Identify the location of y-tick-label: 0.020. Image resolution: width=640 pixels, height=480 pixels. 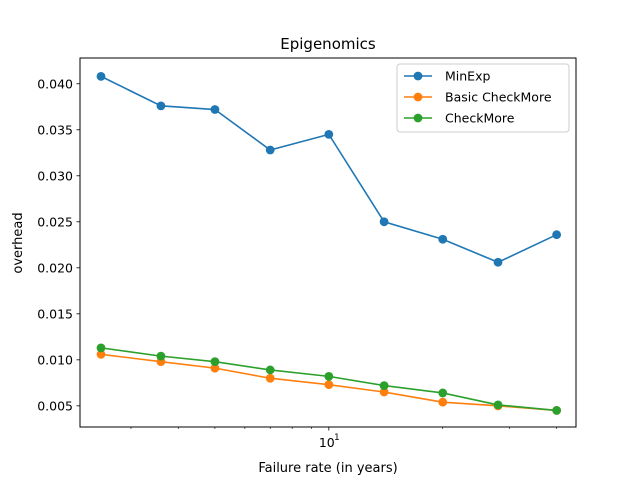
(55, 267).